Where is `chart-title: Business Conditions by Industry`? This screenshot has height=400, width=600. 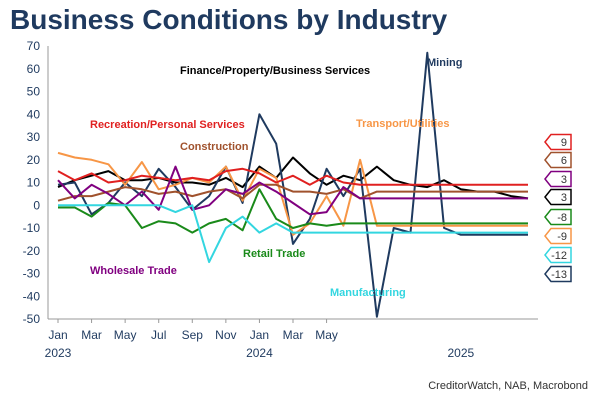 chart-title: Business Conditions by Industry is located at coordinates (229, 19).